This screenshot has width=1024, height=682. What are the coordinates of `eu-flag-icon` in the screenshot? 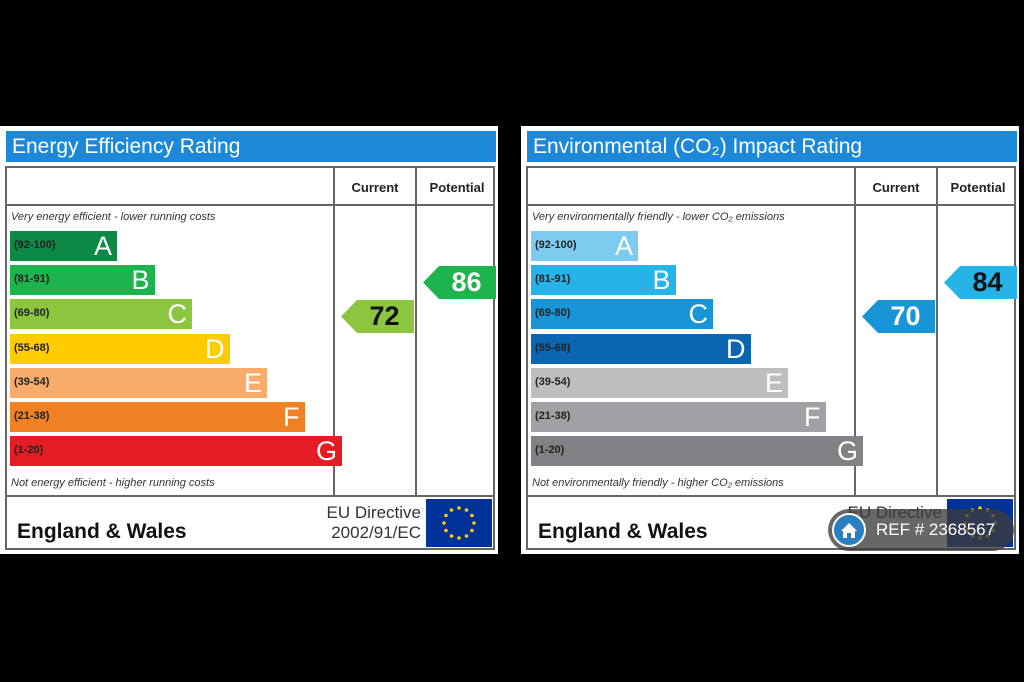 It's located at (459, 523).